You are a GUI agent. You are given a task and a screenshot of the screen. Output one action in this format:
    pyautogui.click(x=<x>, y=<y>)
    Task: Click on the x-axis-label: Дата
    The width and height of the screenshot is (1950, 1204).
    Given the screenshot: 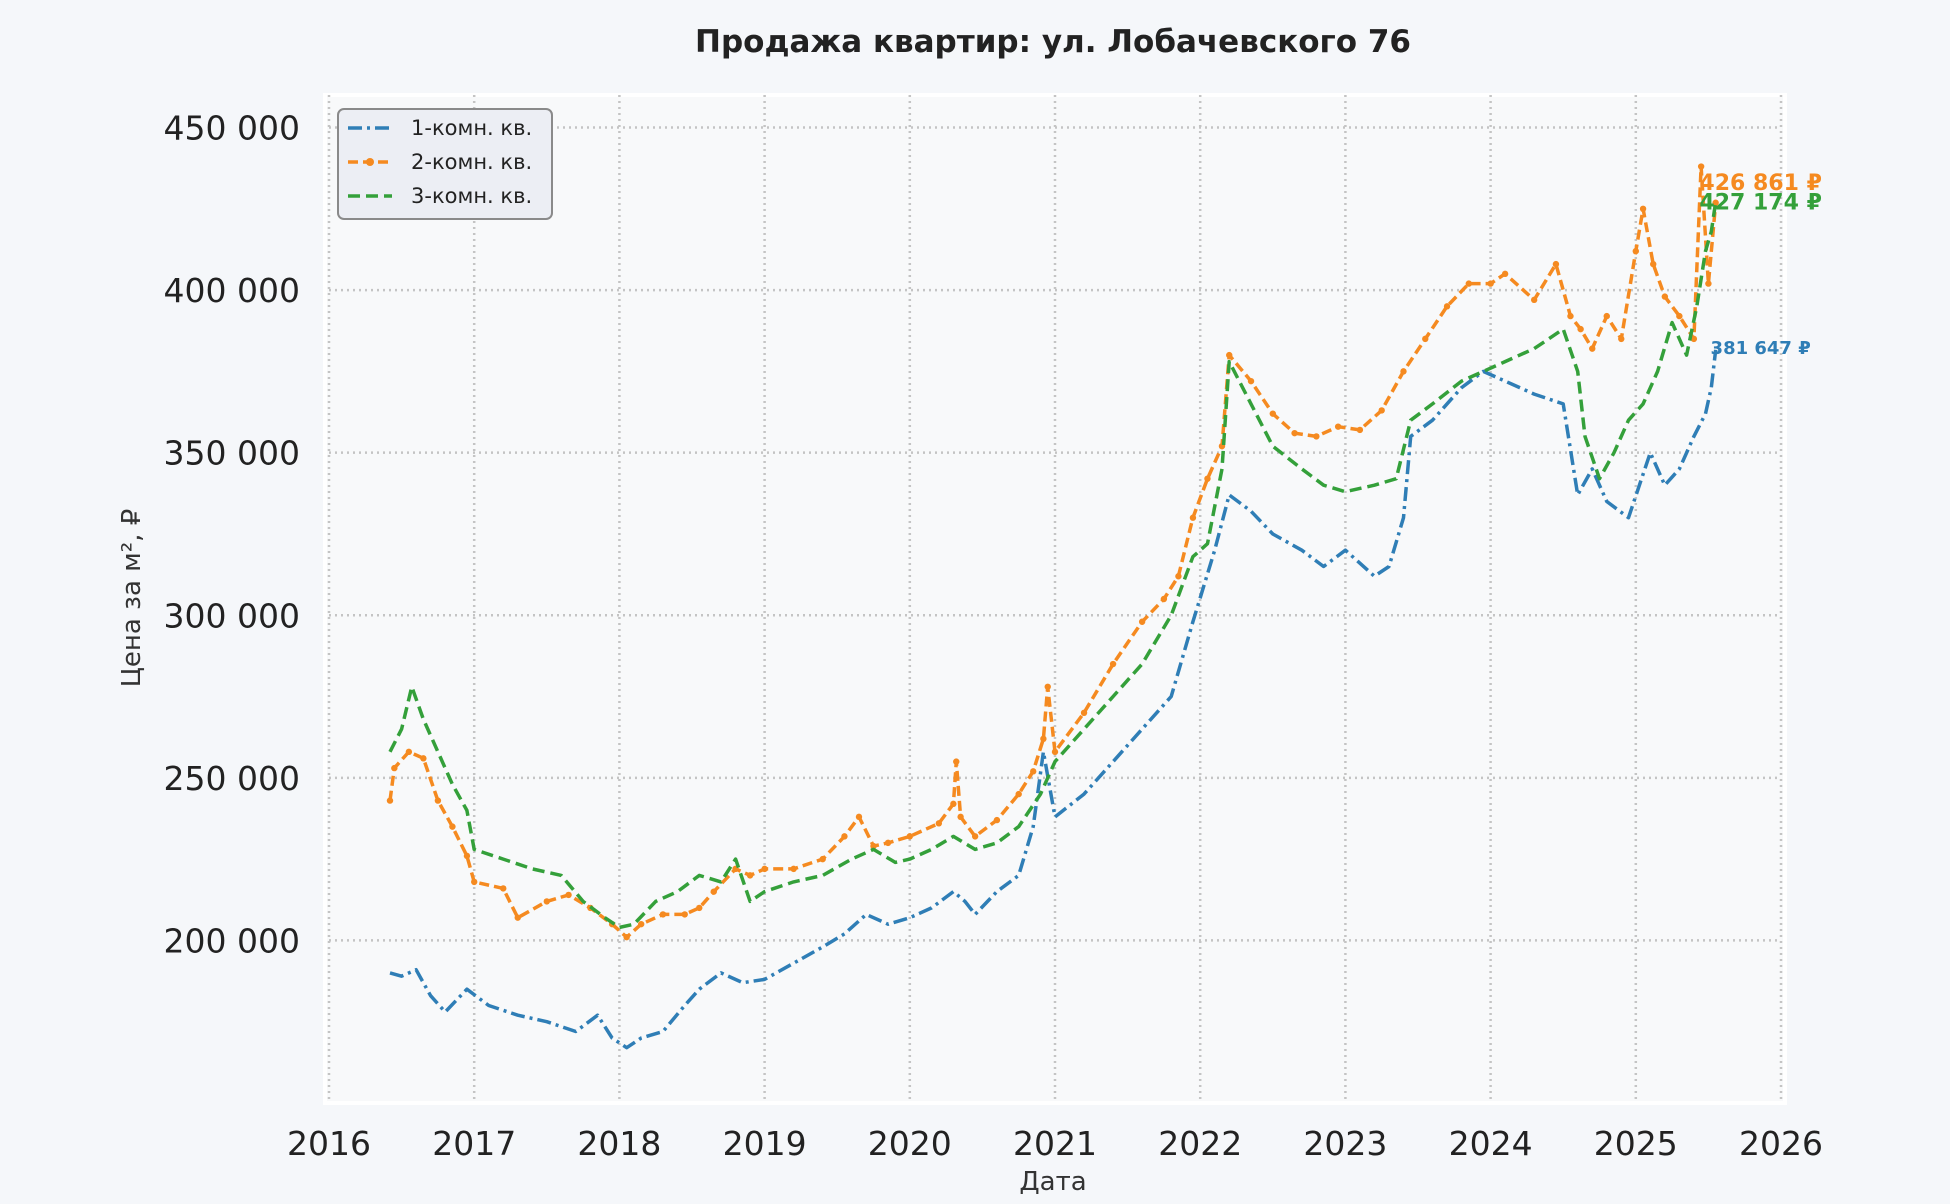 What is the action you would take?
    pyautogui.click(x=1052, y=1182)
    